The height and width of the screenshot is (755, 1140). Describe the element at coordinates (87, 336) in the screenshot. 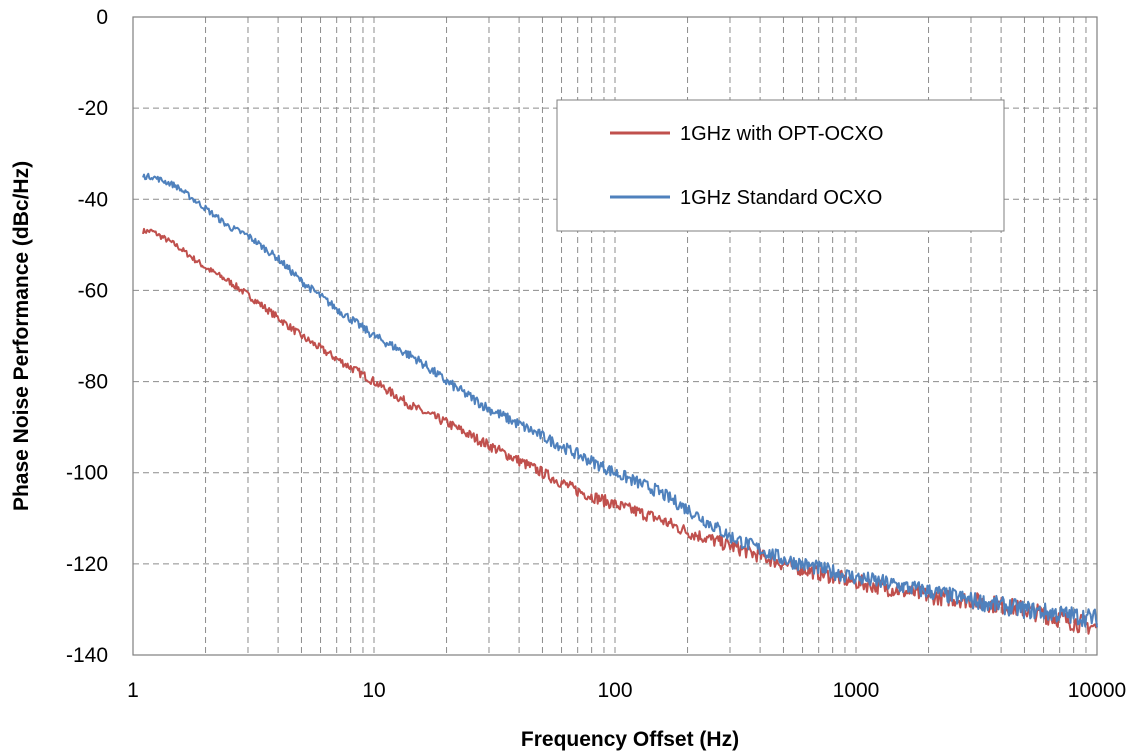

I see `y-axis-tick-labels: 0 -20 -40 -60 -80 -100 -120 -140` at that location.